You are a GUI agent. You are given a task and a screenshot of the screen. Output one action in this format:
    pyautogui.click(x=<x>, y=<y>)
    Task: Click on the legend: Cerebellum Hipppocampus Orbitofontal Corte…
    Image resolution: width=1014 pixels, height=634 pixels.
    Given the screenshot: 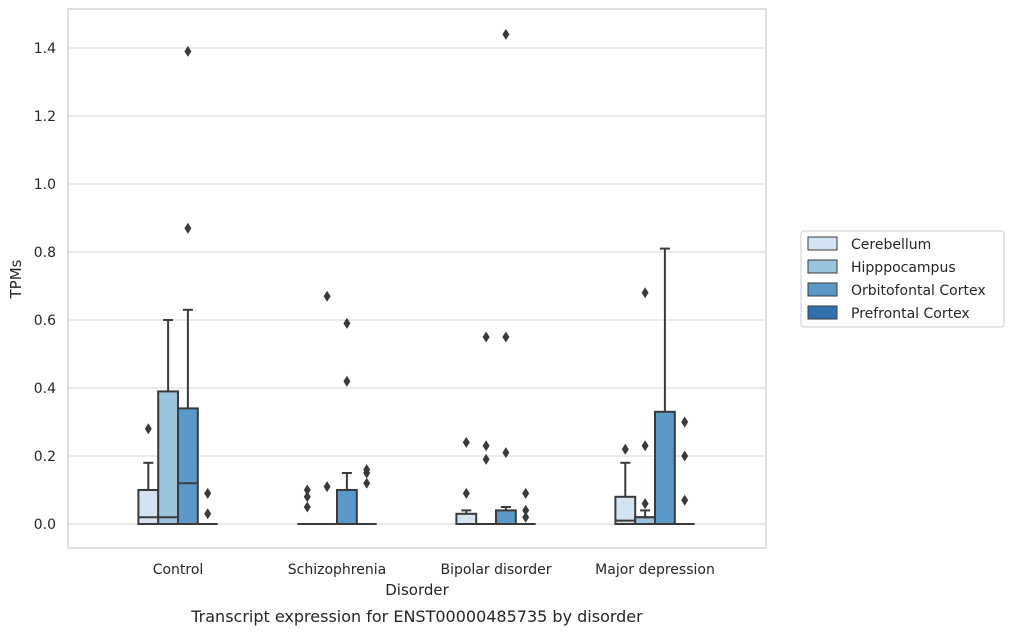 What is the action you would take?
    pyautogui.click(x=902, y=279)
    